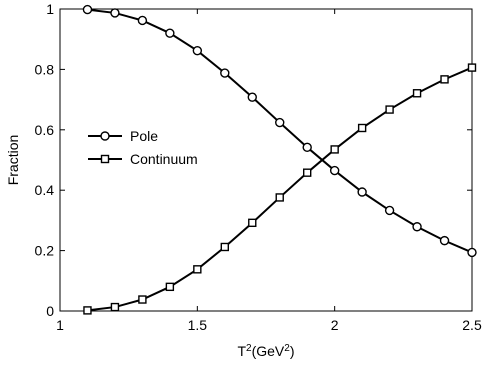 This screenshot has width=482, height=367. What do you see at coordinates (287, 348) in the screenshot?
I see `x-axis-label-sup2: 2` at bounding box center [287, 348].